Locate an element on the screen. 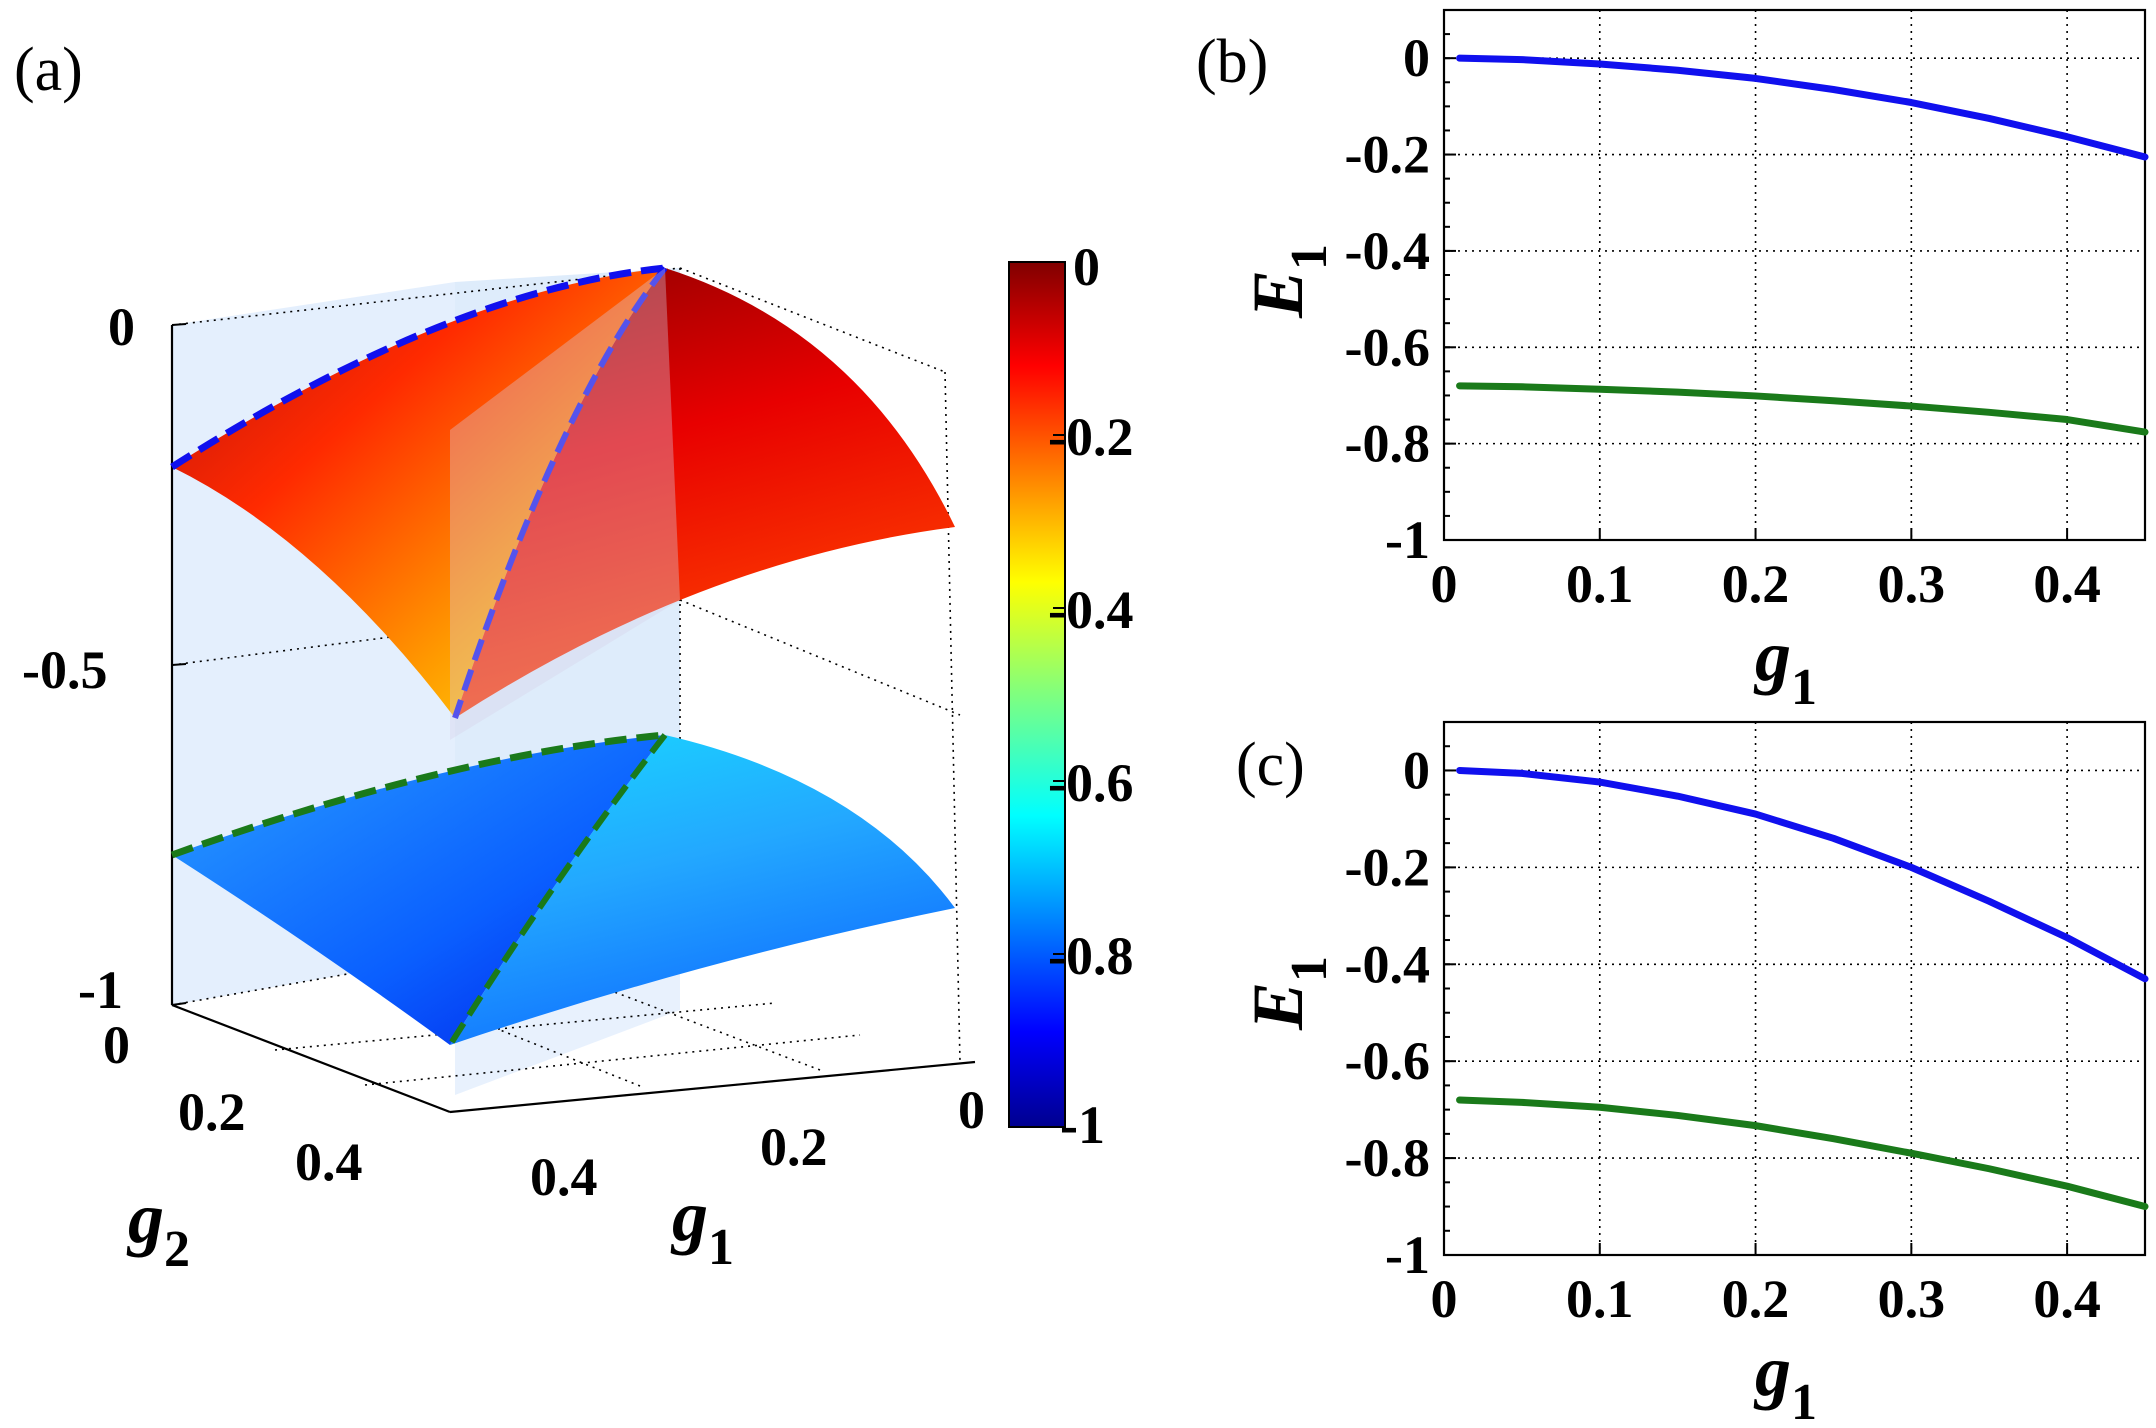 This screenshot has width=2156, height=1428. colorbar-ticks is located at coordinates (1059, 694).